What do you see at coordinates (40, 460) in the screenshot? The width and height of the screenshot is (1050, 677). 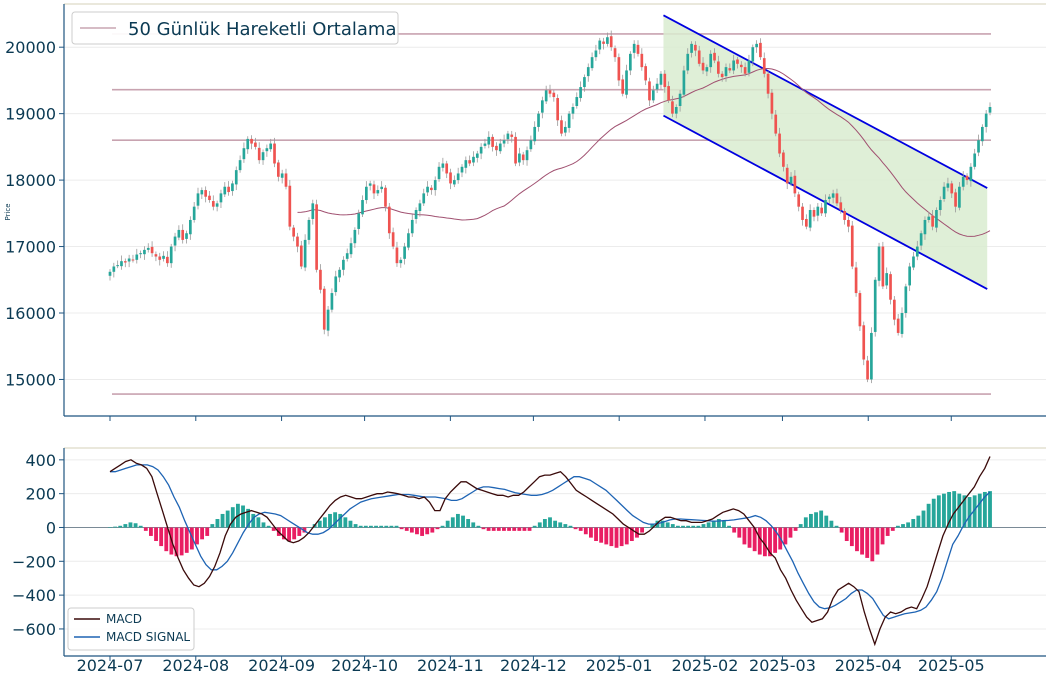 I see `macd-y-tick-label: 400` at bounding box center [40, 460].